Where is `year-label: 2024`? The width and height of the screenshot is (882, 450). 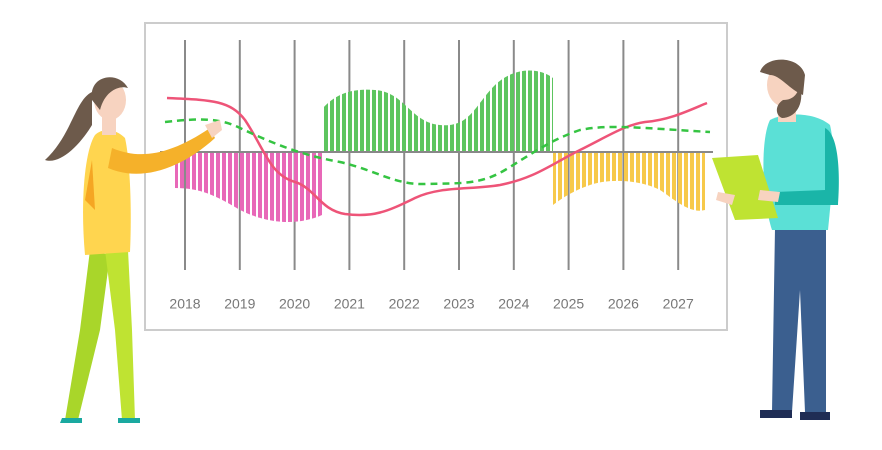 year-label: 2024 is located at coordinates (513, 304).